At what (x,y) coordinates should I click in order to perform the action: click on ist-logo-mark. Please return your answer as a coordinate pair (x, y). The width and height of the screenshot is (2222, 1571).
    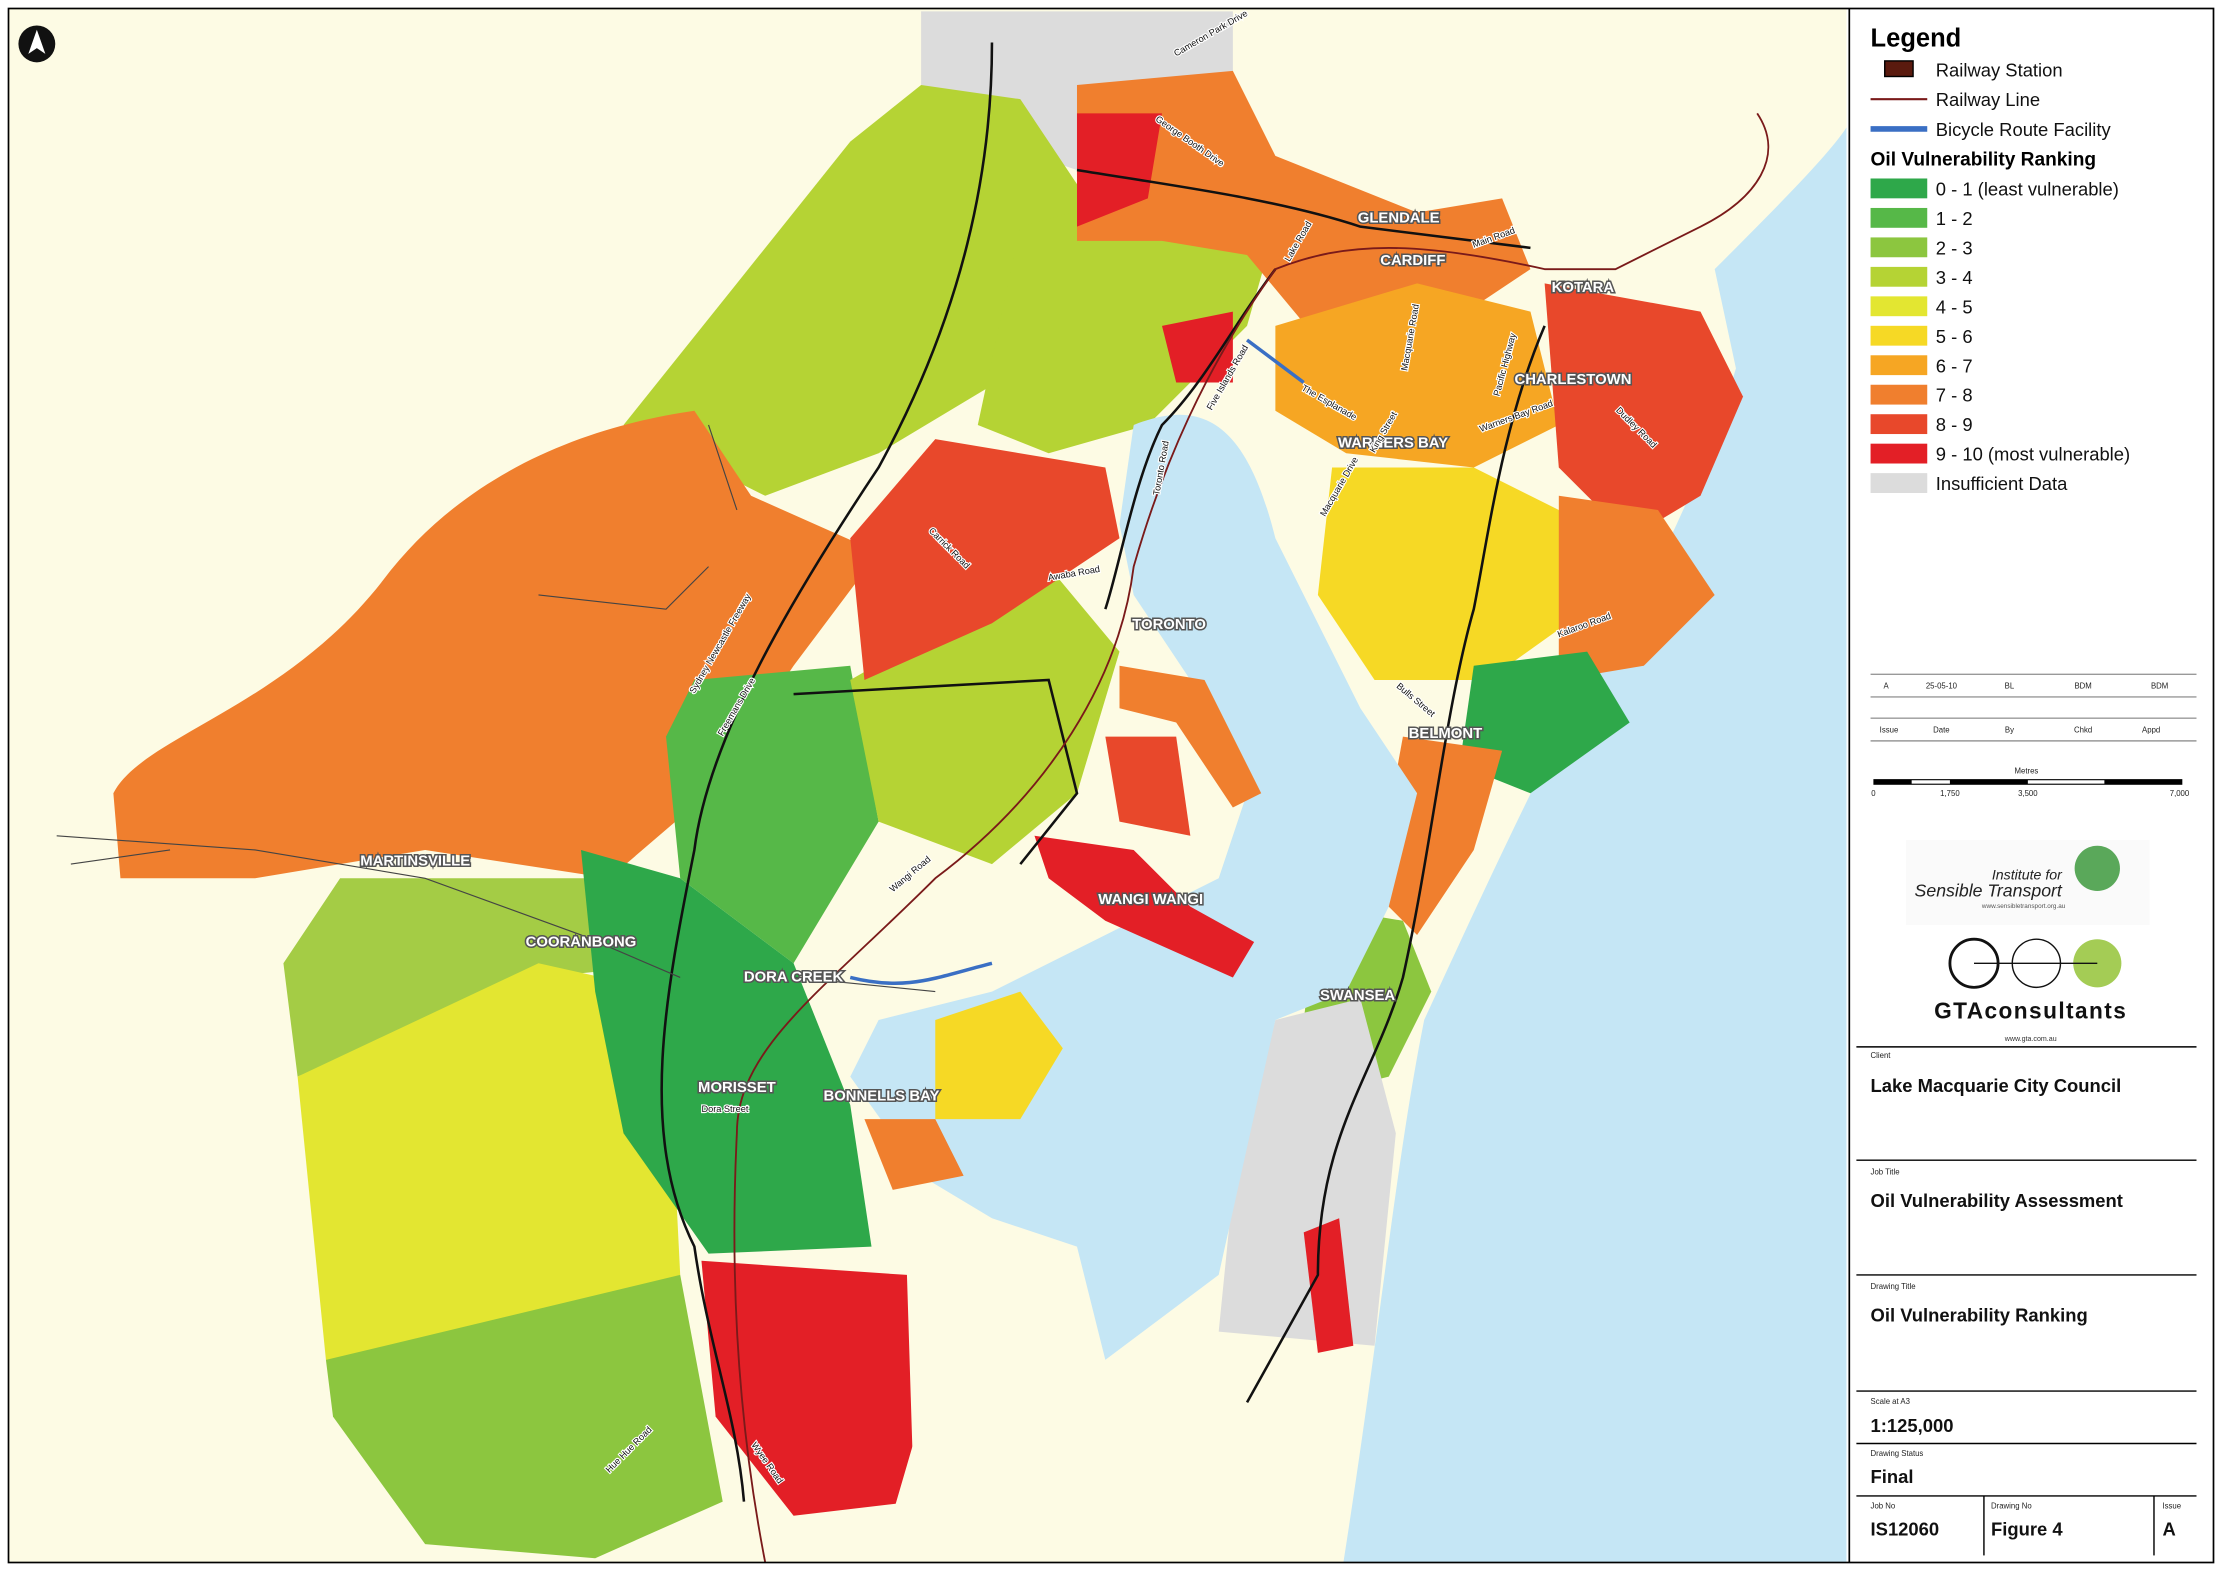
    Looking at the image, I should click on (2097, 868).